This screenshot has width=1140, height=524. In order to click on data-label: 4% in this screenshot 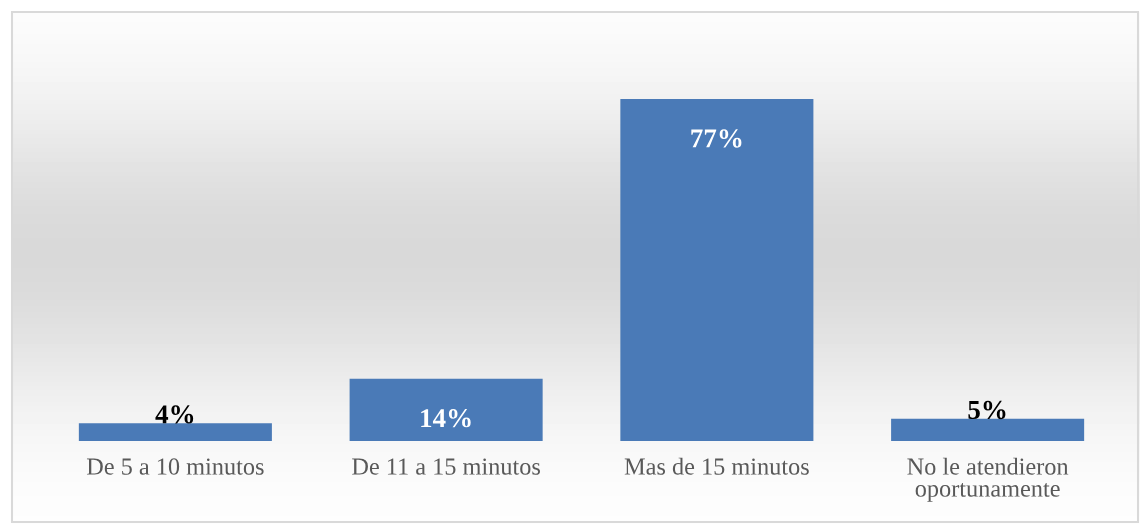, I will do `click(174, 414)`.